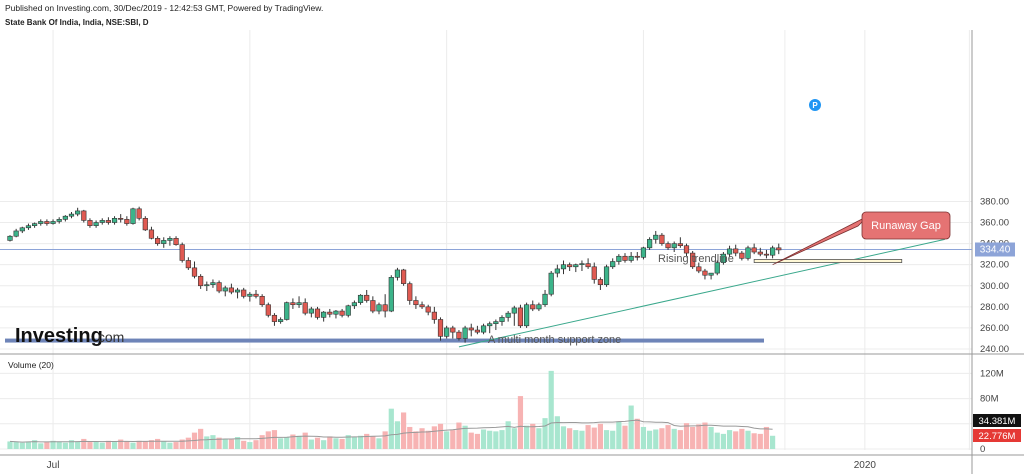 This screenshot has width=1024, height=474. What do you see at coordinates (31, 365) in the screenshot?
I see `volume-pane-label: Volume (20)` at bounding box center [31, 365].